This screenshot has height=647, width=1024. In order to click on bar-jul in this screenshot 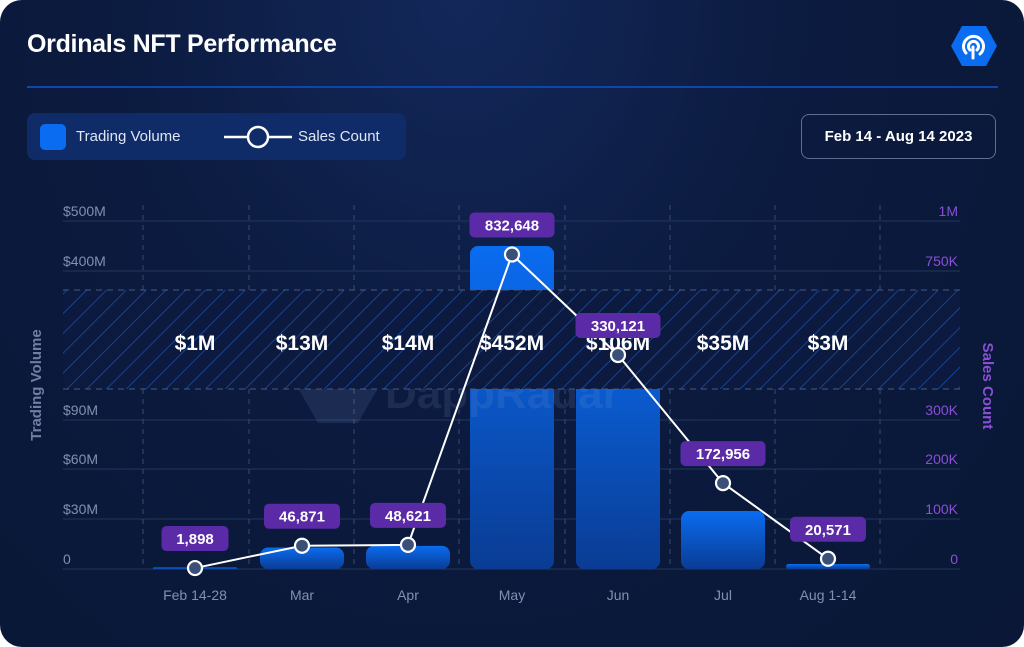, I will do `click(723, 540)`.